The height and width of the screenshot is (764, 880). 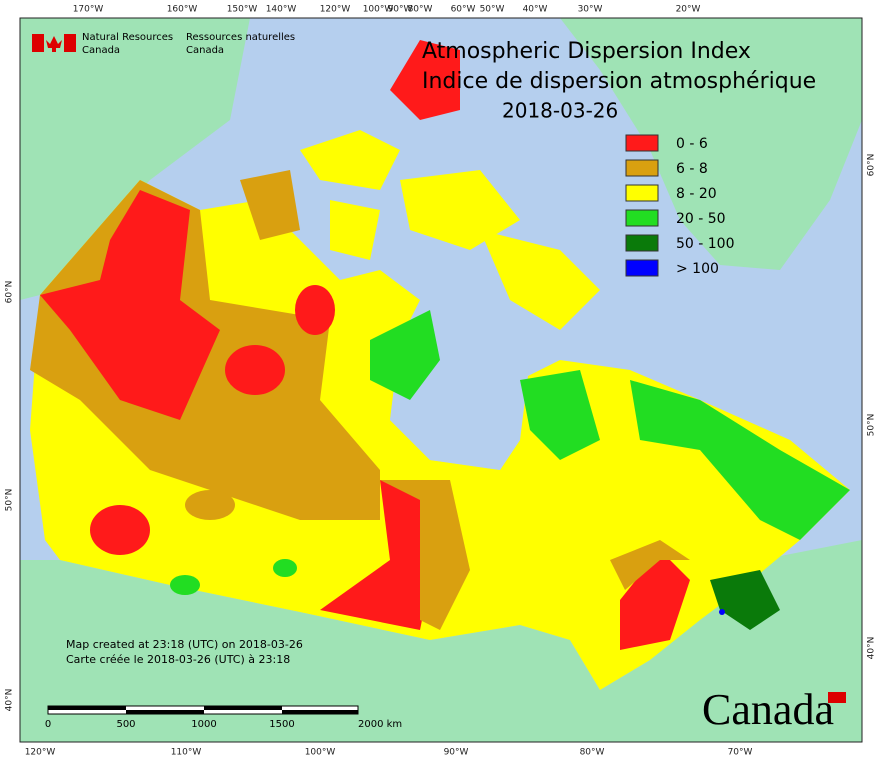 I want to click on scale-label: 2000 km, so click(x=380, y=724).